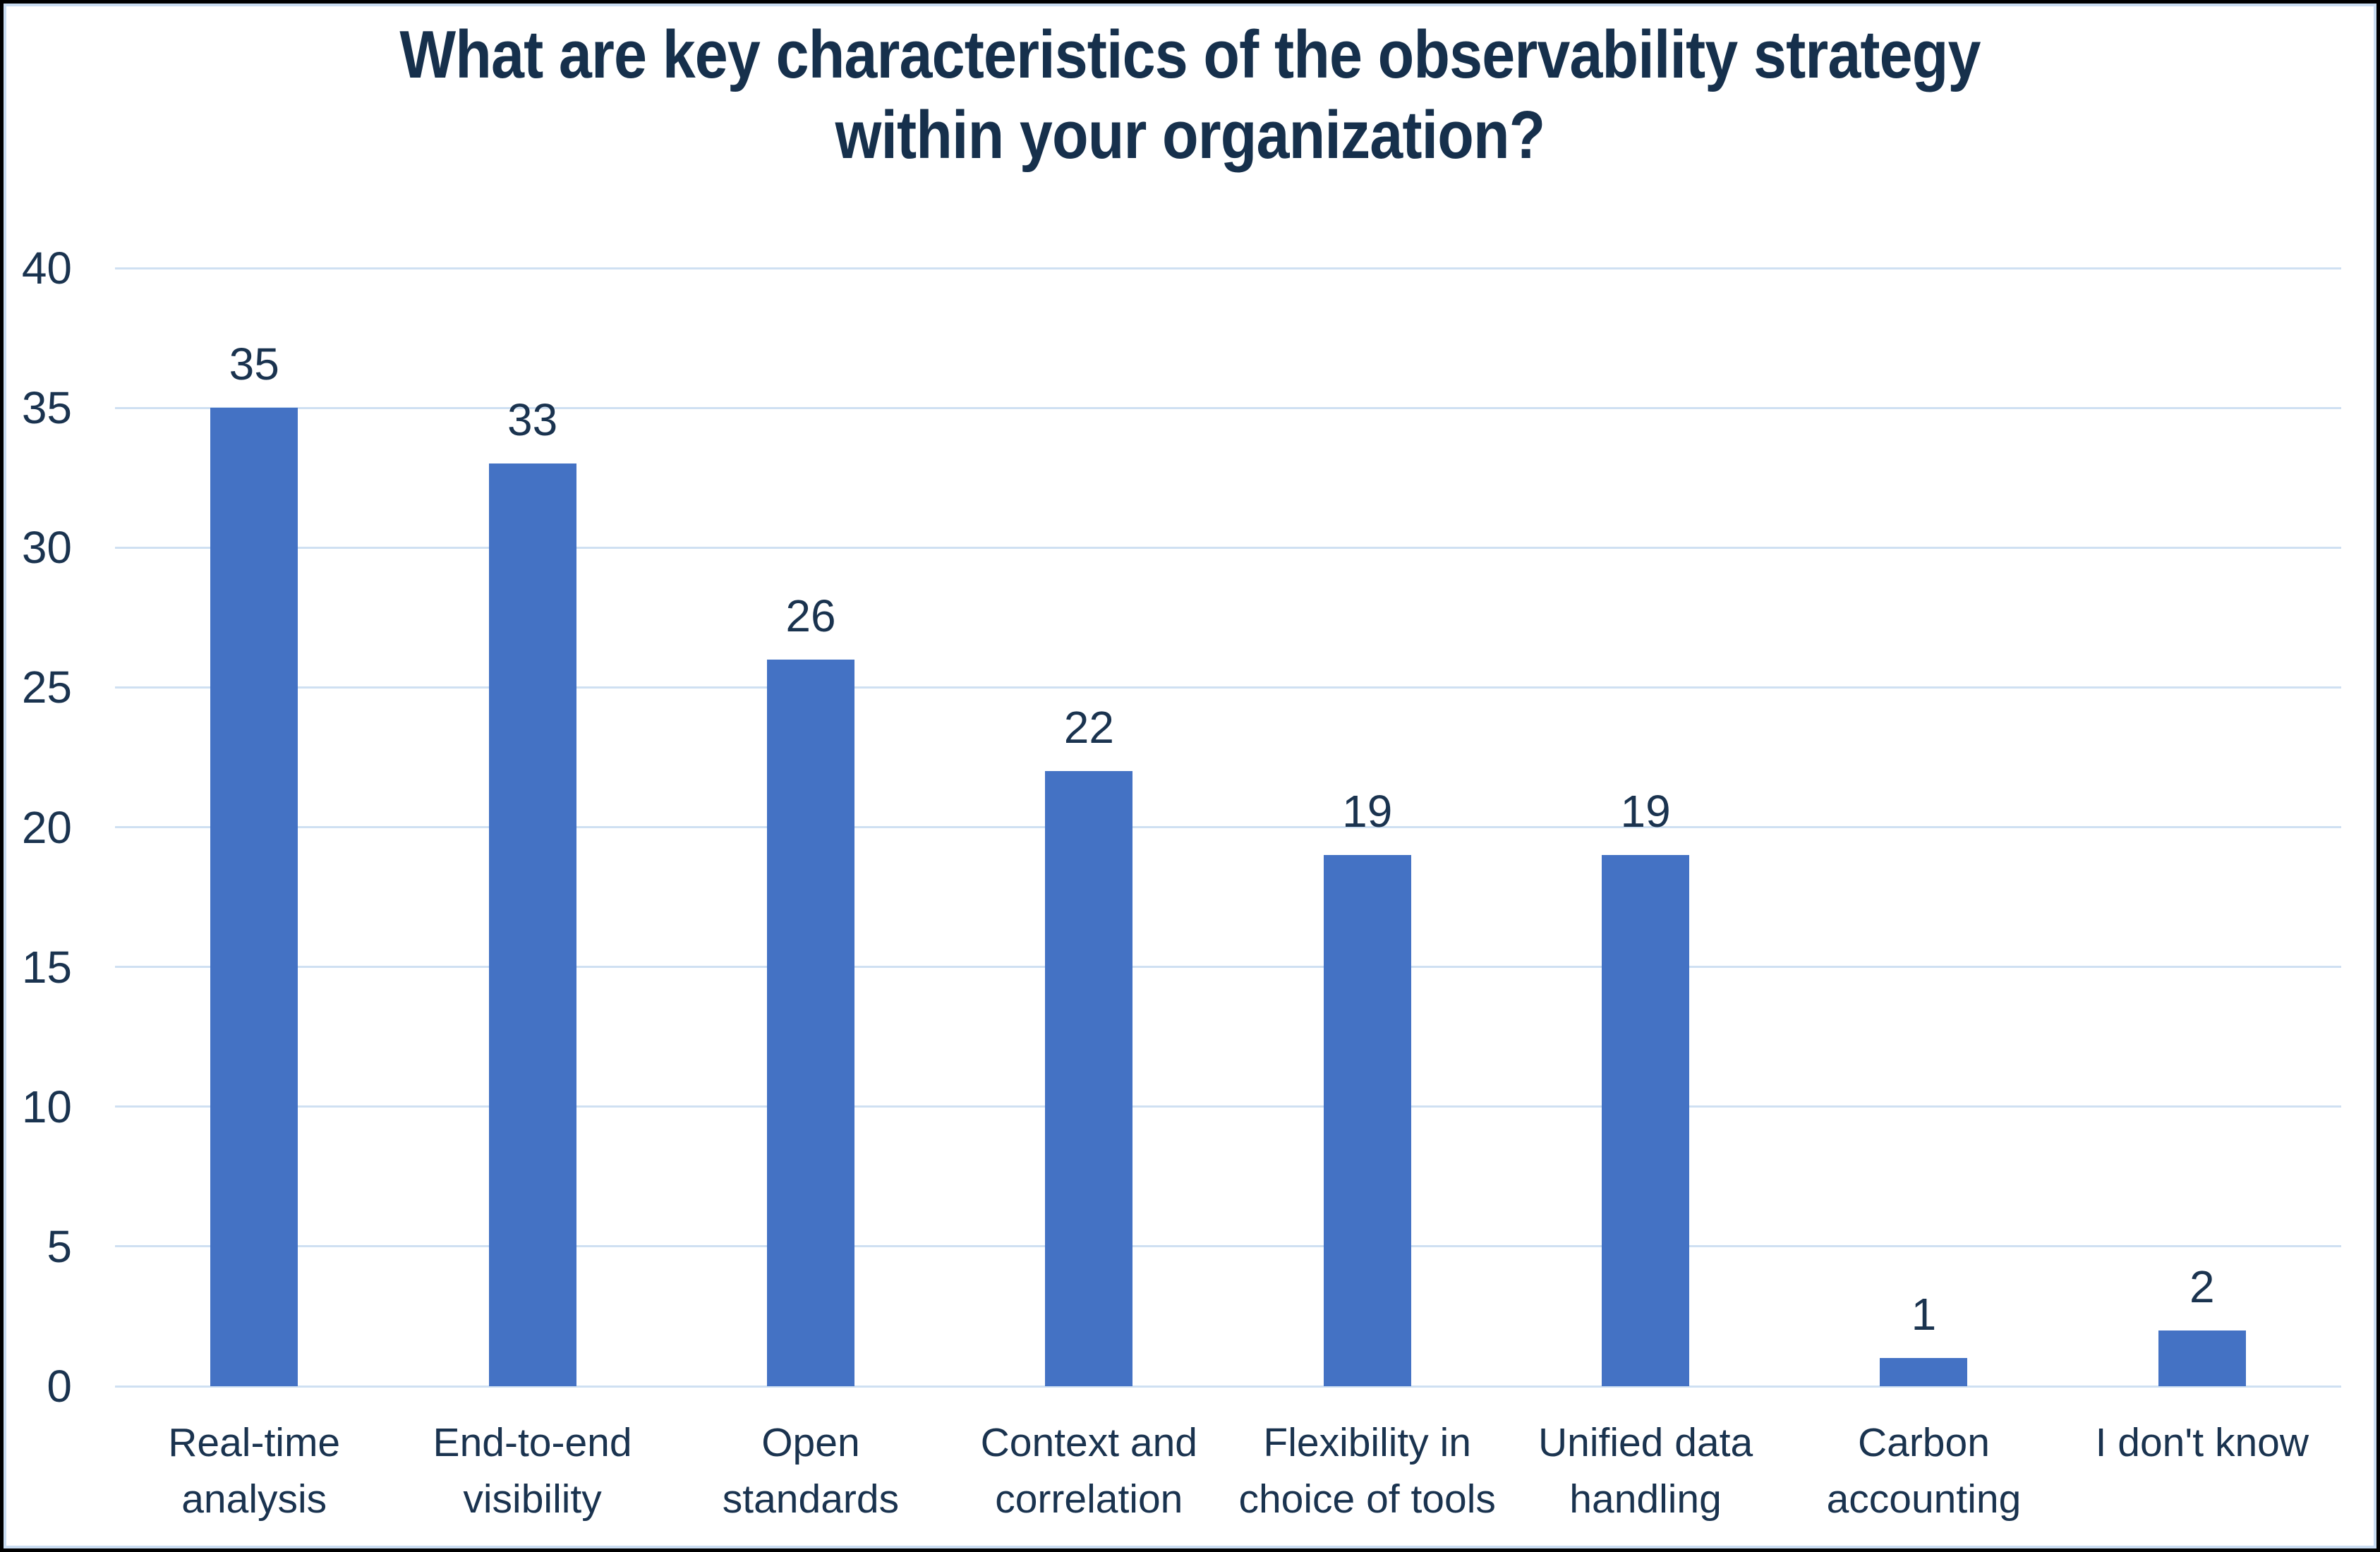 The image size is (2380, 1552). I want to click on bar-slot-1: 33, so click(532, 827).